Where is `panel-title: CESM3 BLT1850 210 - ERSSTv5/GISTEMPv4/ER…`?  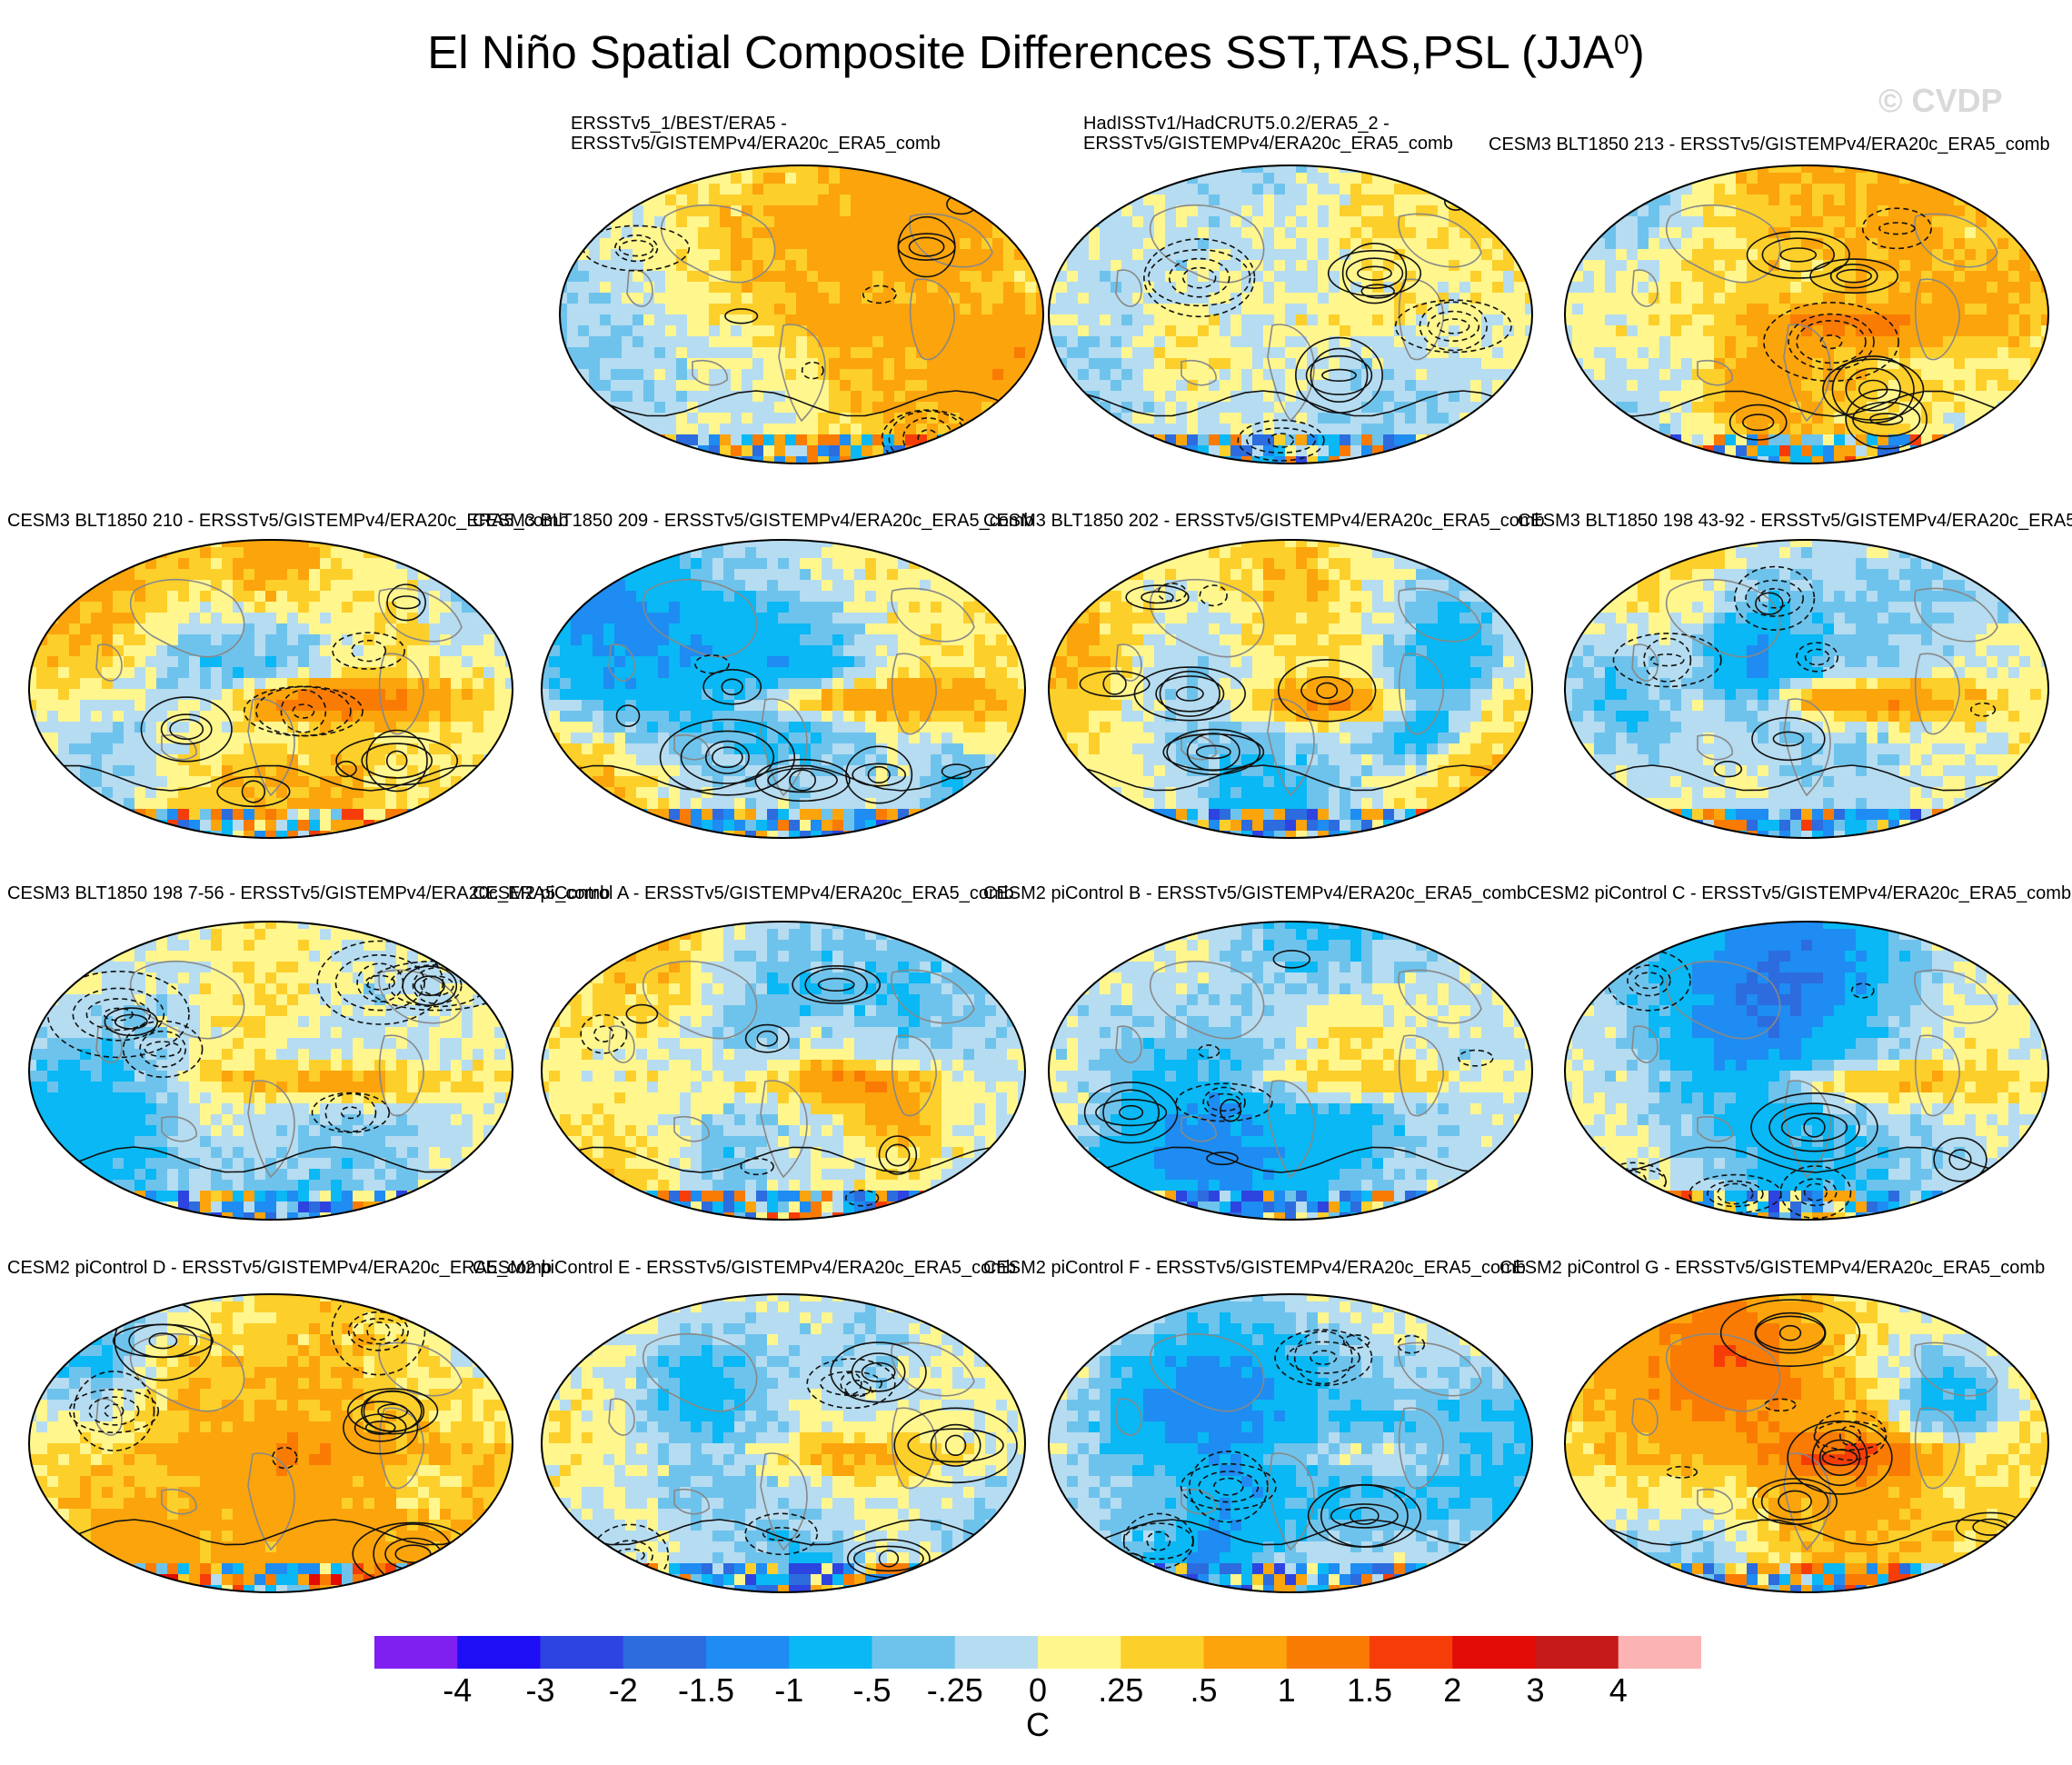 panel-title: CESM3 BLT1850 210 - ERSSTv5/GISTEMPv4/ER… is located at coordinates (288, 521).